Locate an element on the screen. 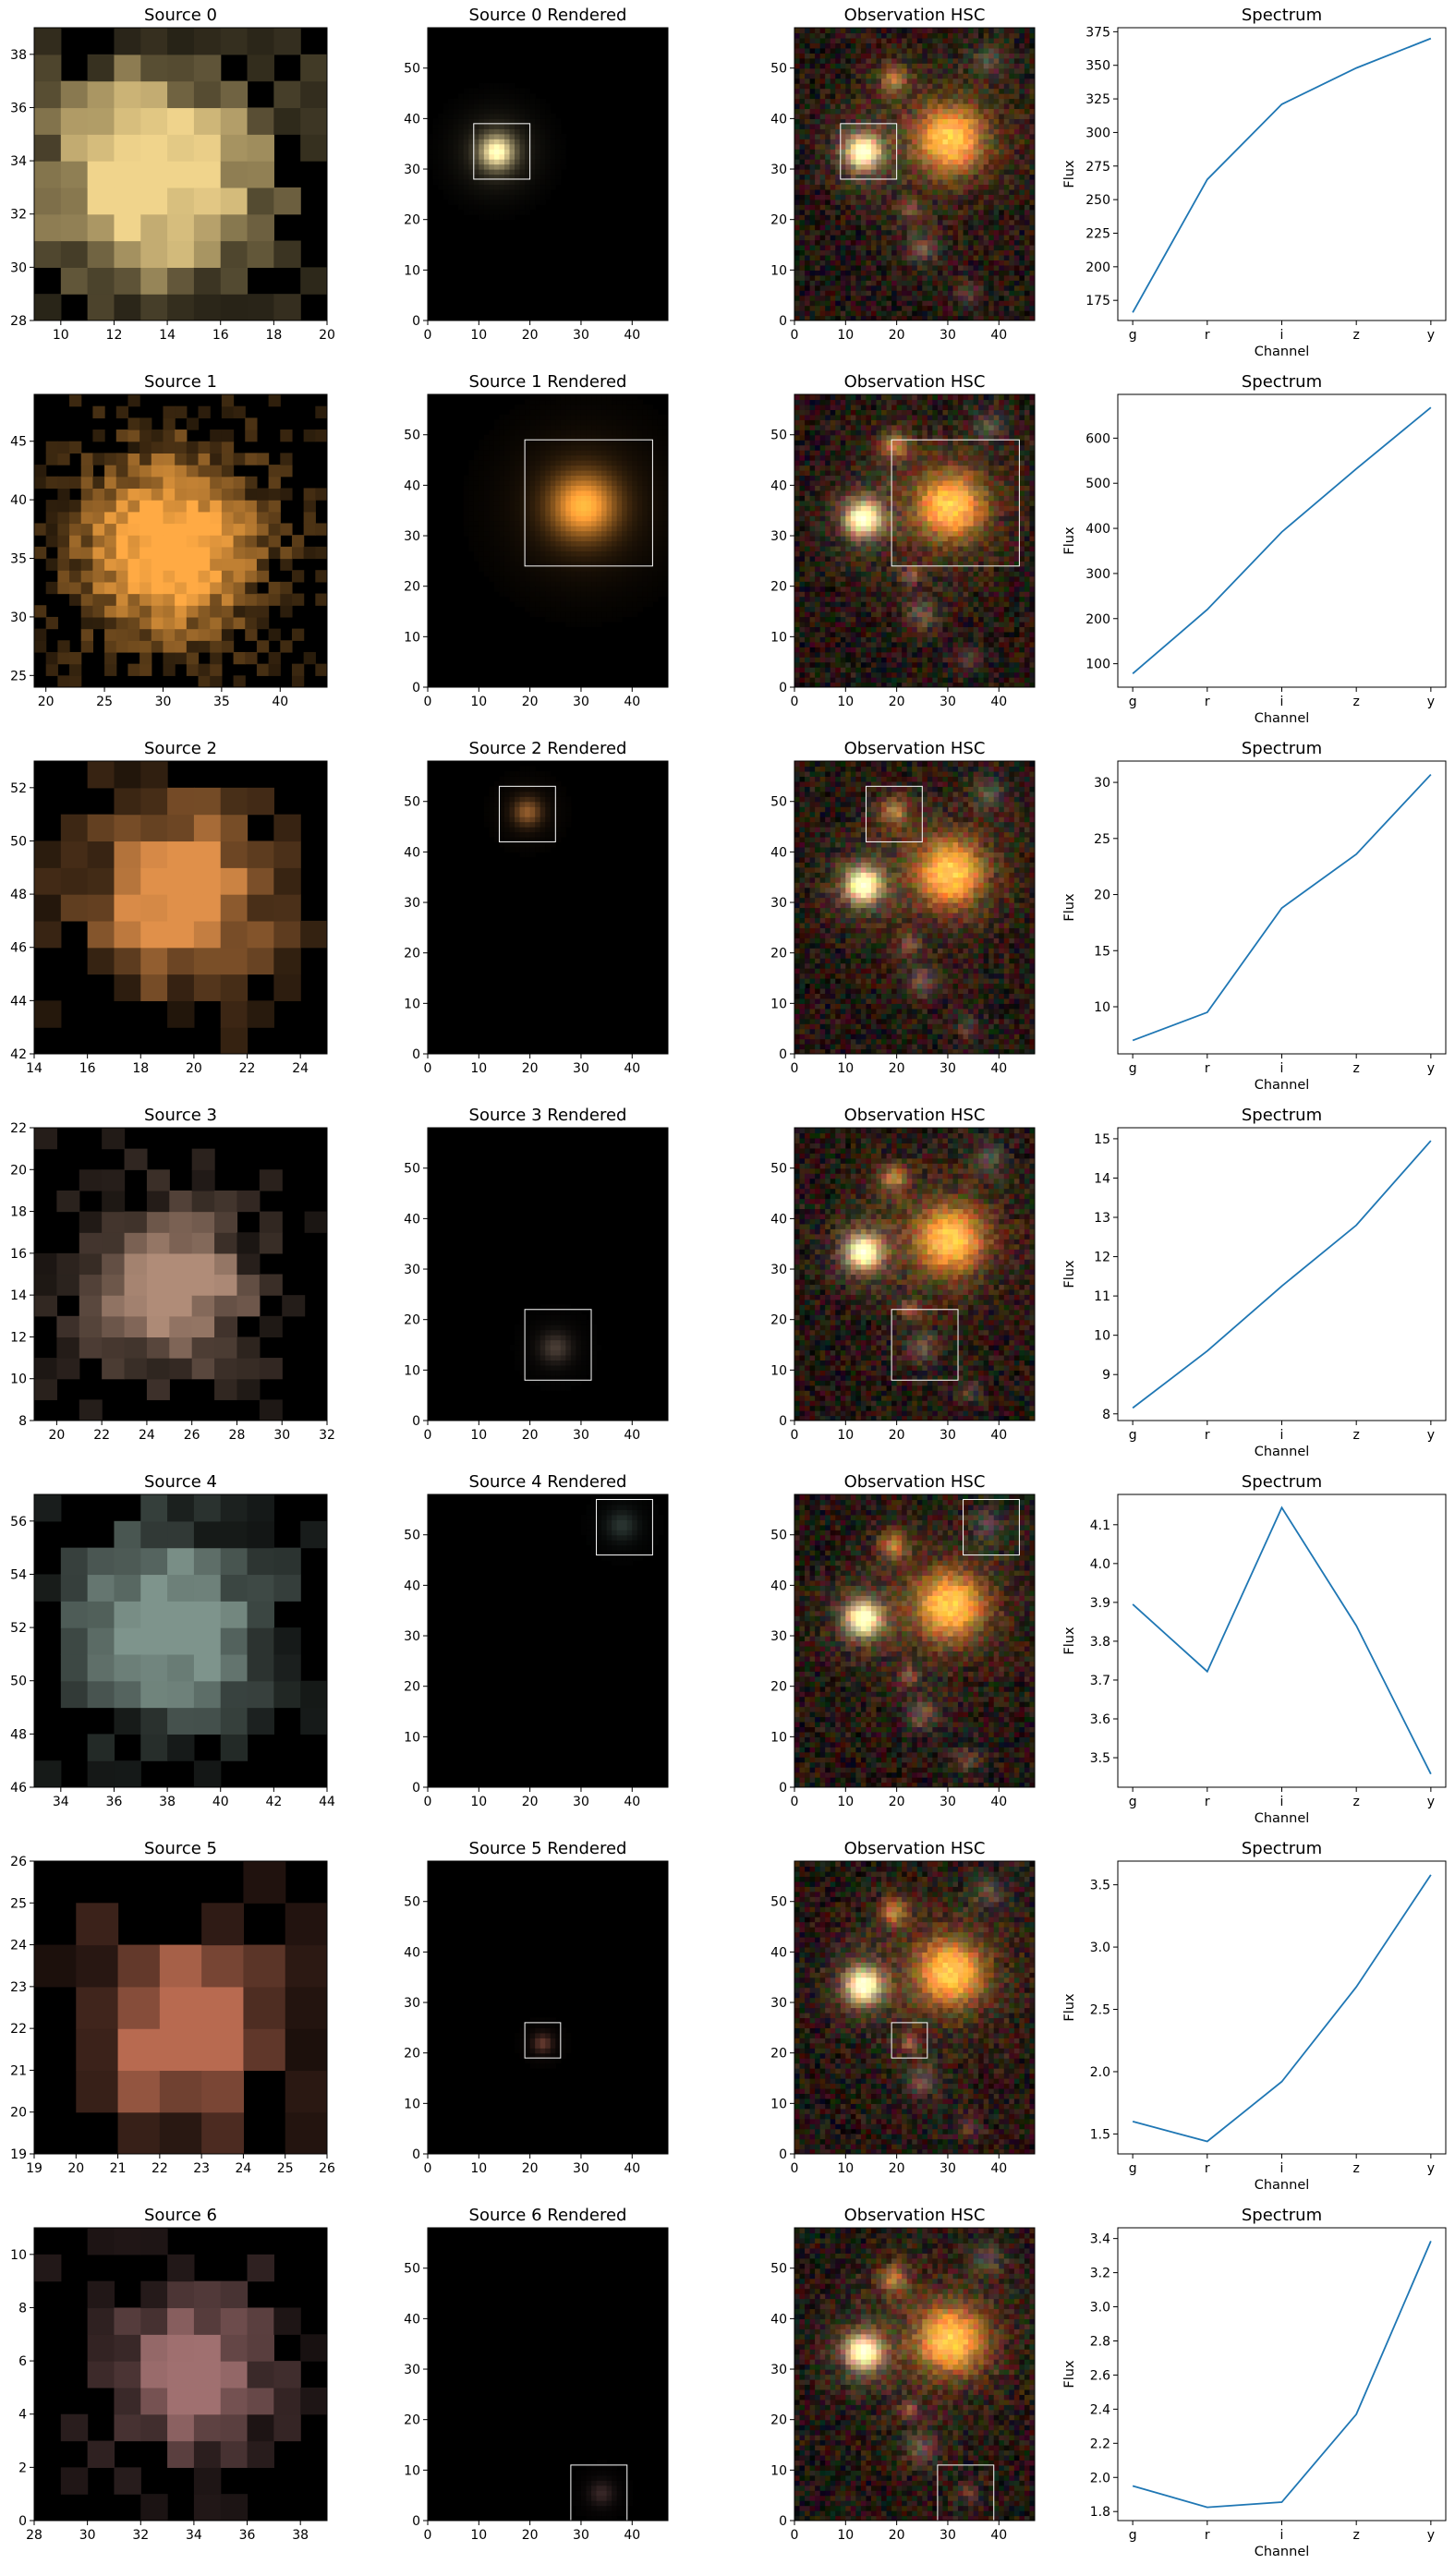 This screenshot has width=1455, height=2576. y-tick-label: 25 is located at coordinates (18, 1903).